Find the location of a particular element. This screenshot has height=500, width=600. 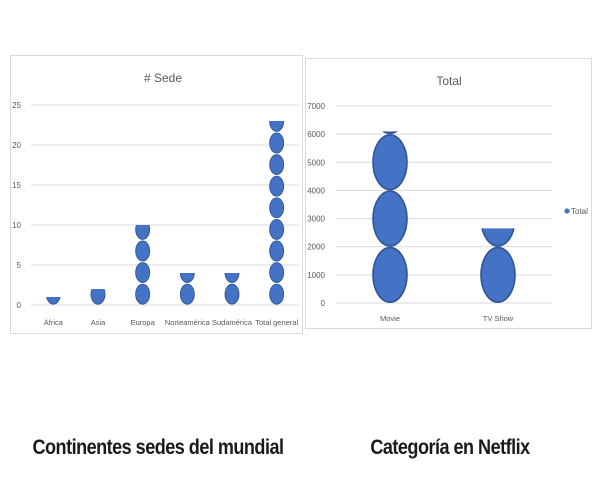

bar-total-general is located at coordinates (277, 213).